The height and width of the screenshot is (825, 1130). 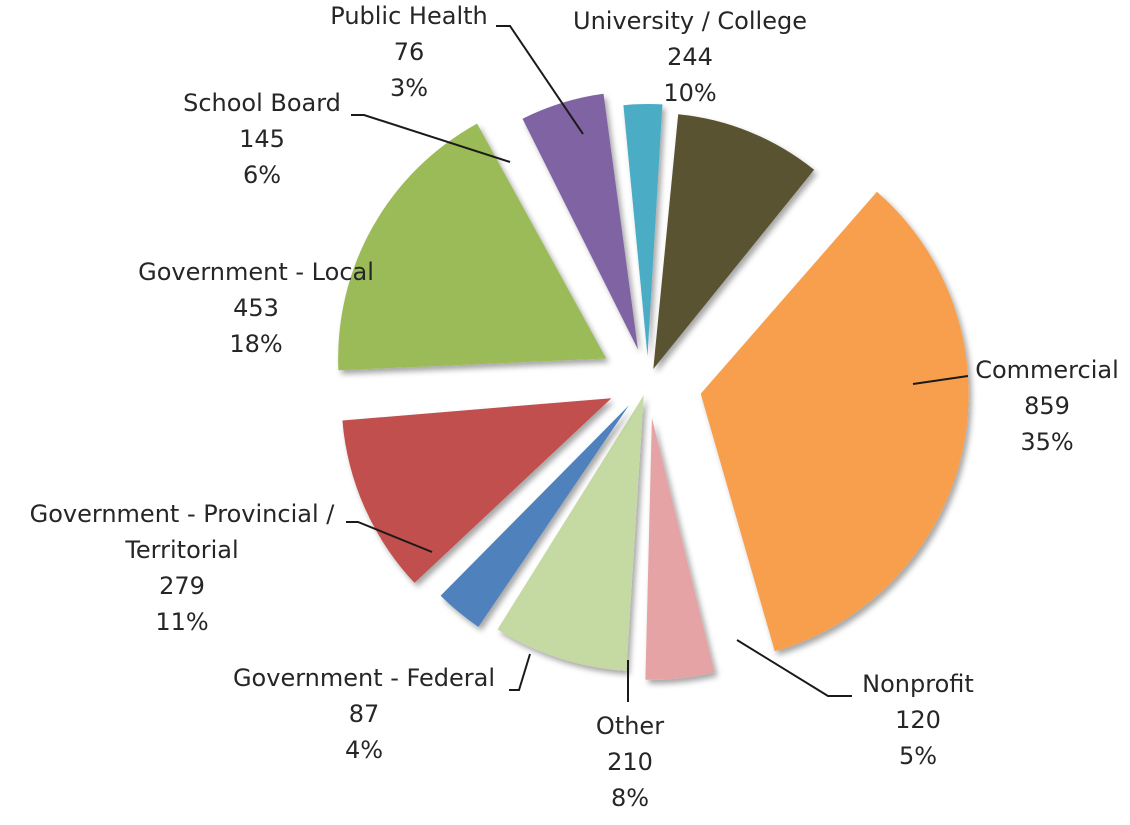 What do you see at coordinates (570, 533) in the screenshot?
I see `pie-slice-other` at bounding box center [570, 533].